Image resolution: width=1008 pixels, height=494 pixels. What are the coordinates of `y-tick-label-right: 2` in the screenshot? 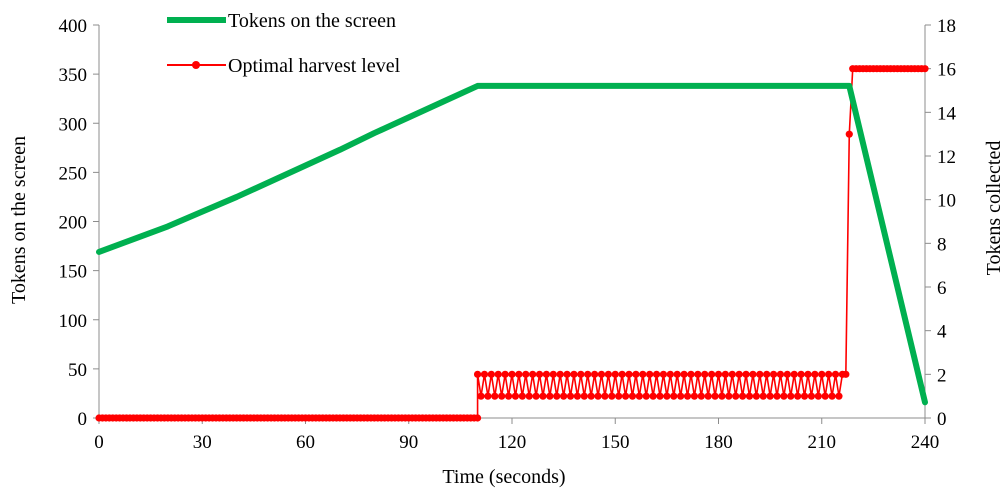 It's located at (942, 375).